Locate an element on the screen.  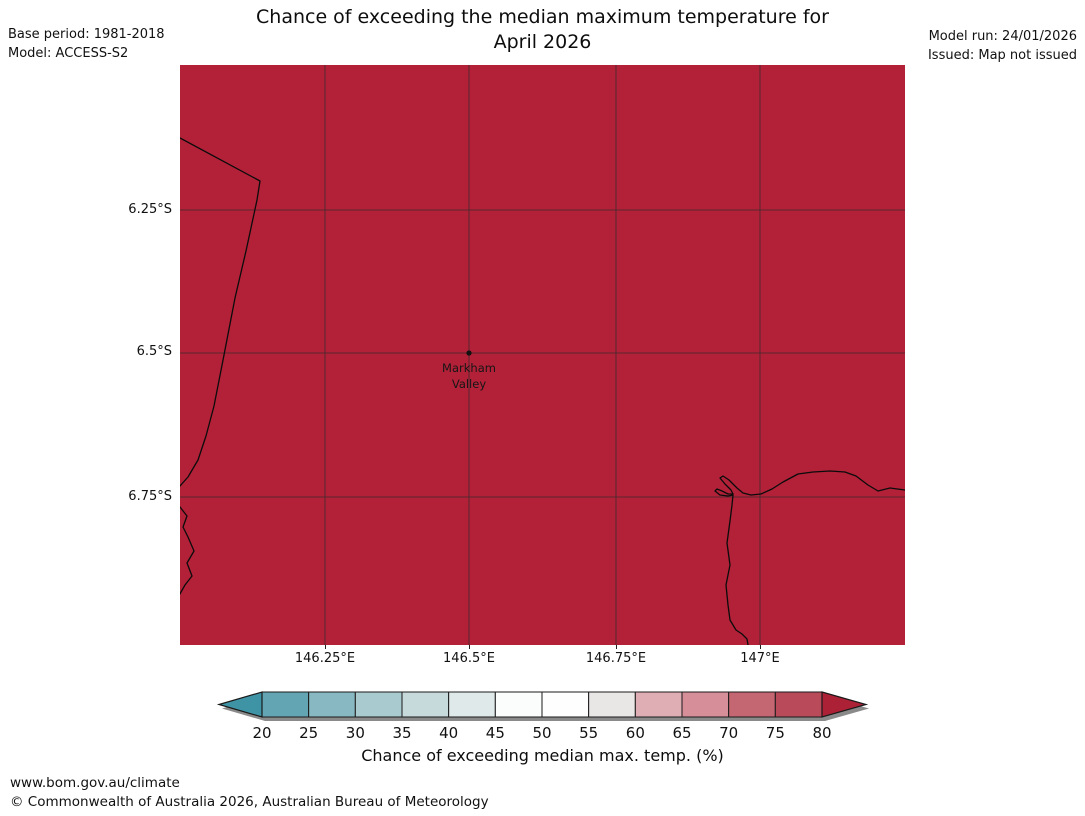
location-label: Markham Valley is located at coordinates (469, 376).